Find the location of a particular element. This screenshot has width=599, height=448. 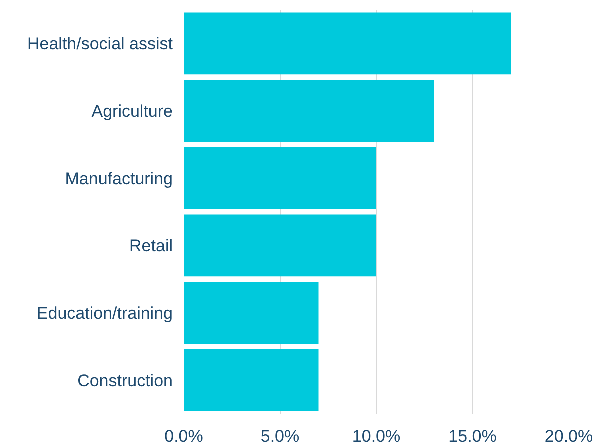

y-tick-label: Retail is located at coordinates (151, 246).